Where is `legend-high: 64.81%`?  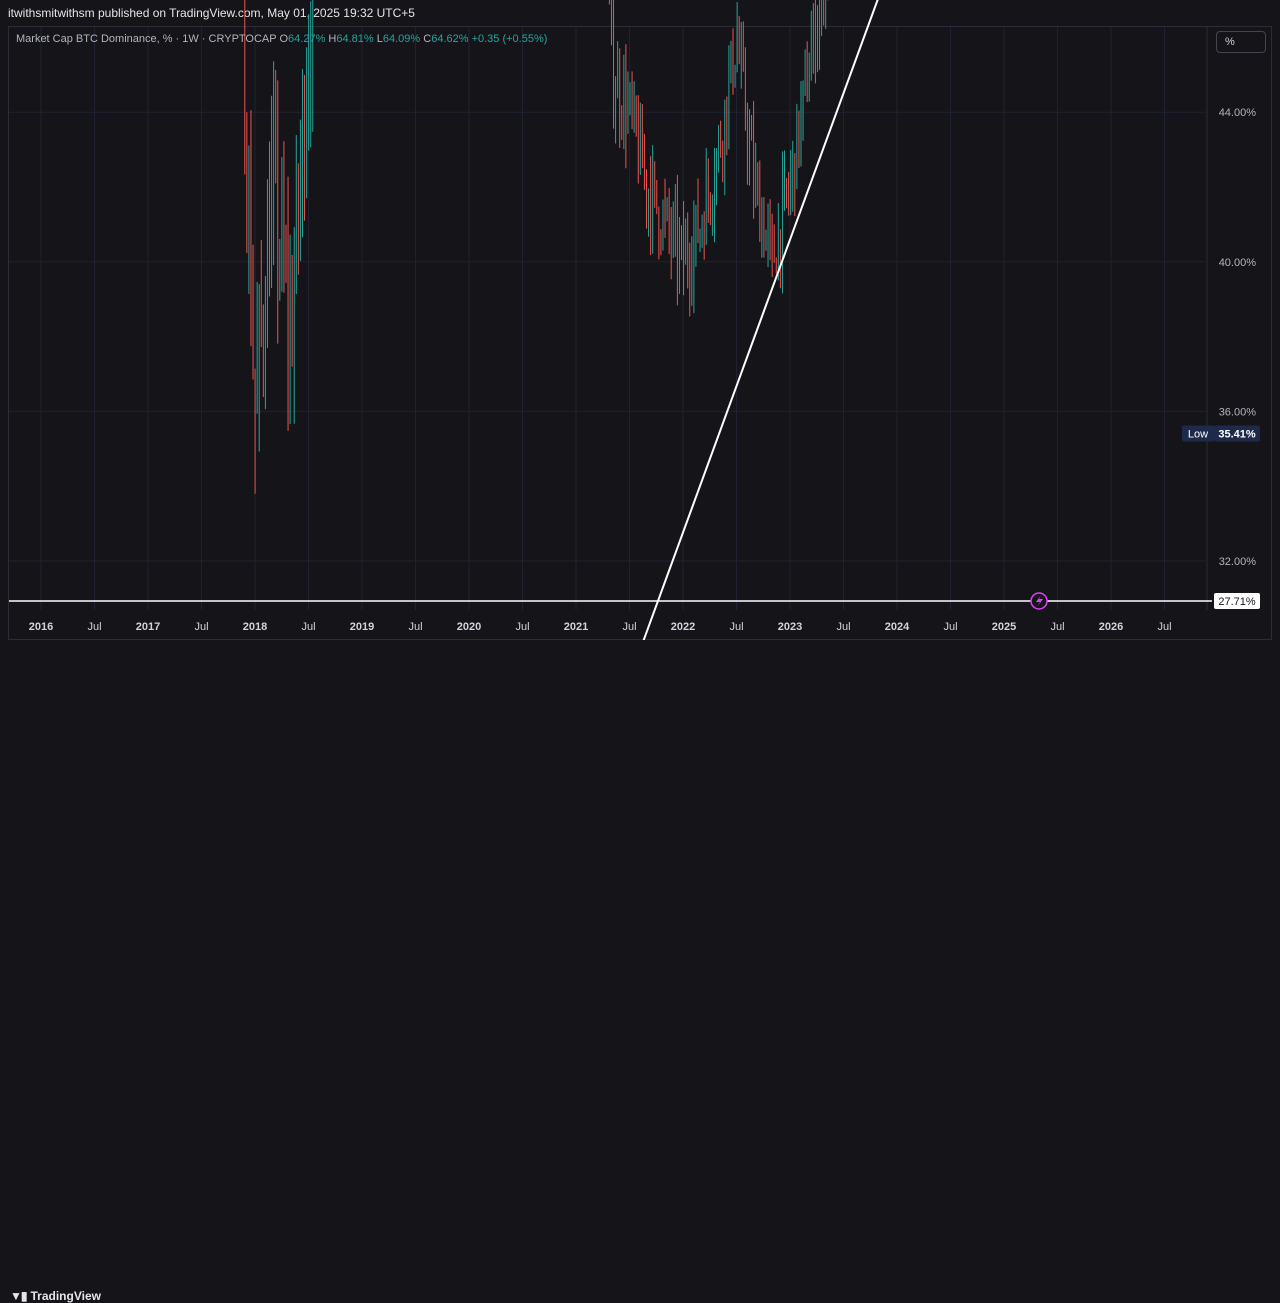 legend-high: 64.81% is located at coordinates (355, 39).